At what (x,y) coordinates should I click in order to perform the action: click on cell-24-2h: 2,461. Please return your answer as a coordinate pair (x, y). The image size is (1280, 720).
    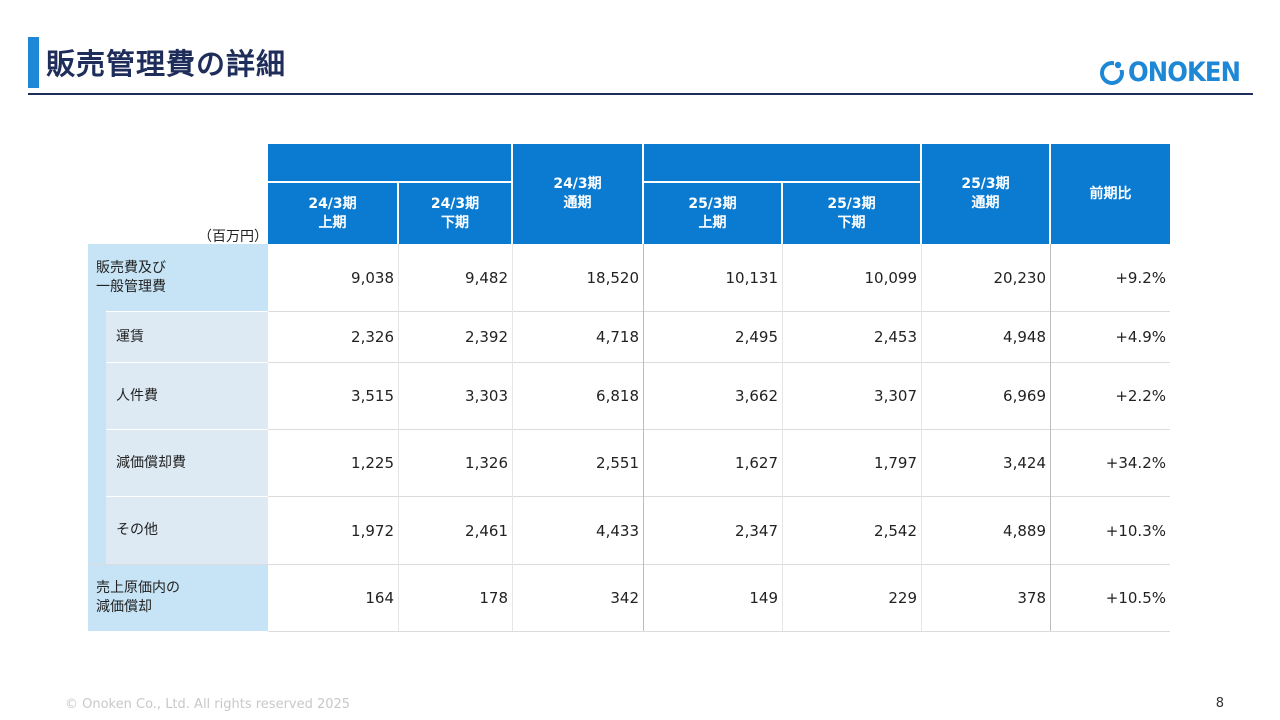
    Looking at the image, I should click on (486, 530).